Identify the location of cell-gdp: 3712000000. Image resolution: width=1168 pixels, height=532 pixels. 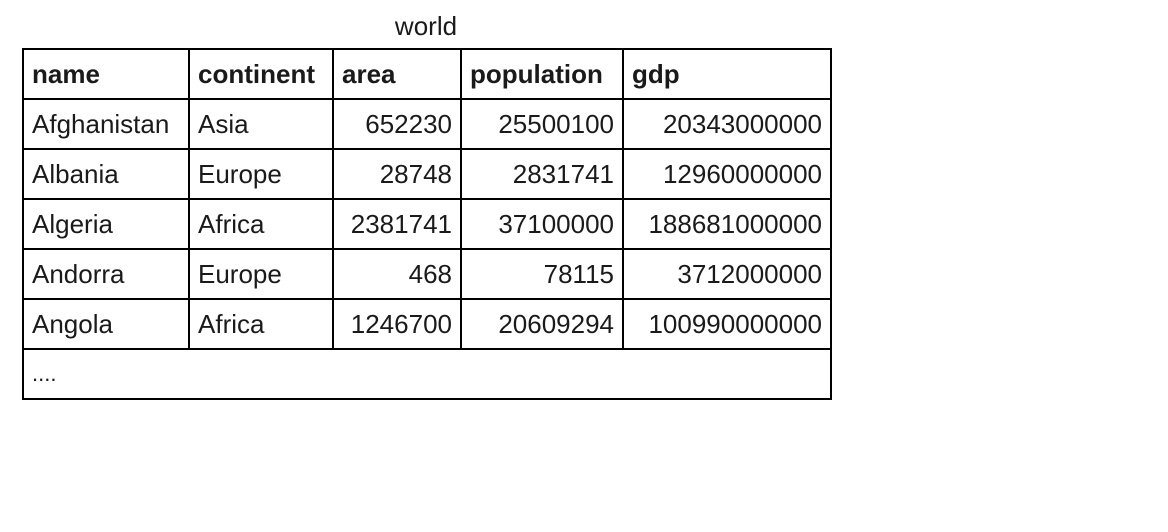
(727, 274).